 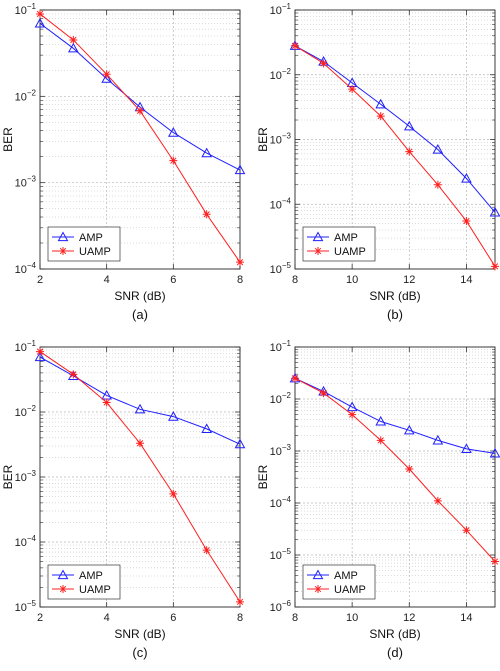 I want to click on y-axis-label: BER, so click(x=263, y=139).